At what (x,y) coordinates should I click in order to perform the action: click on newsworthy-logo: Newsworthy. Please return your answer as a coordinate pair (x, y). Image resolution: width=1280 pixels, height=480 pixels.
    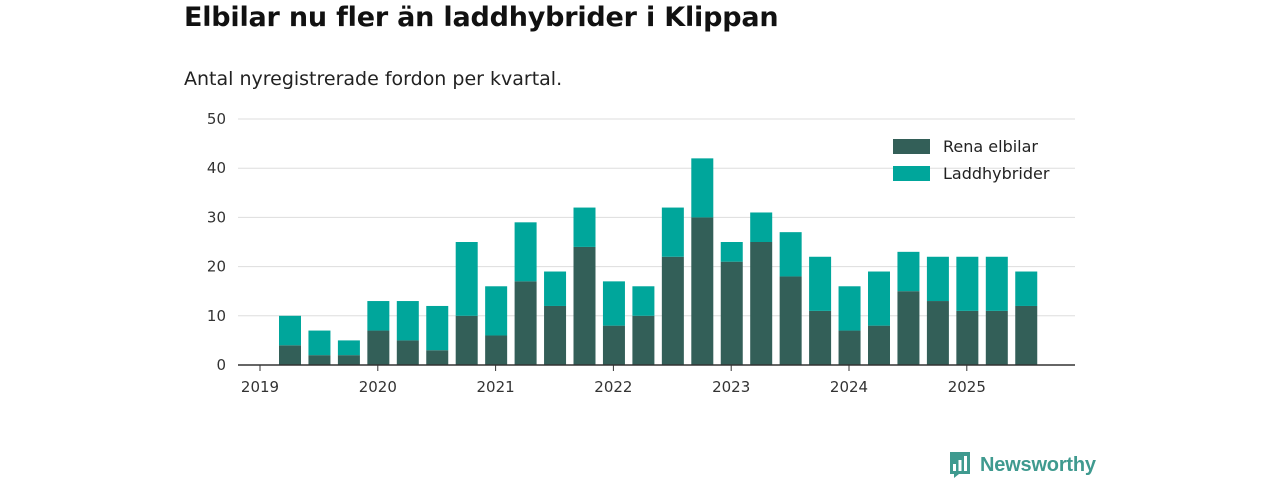
    Looking at the image, I should click on (1022, 465).